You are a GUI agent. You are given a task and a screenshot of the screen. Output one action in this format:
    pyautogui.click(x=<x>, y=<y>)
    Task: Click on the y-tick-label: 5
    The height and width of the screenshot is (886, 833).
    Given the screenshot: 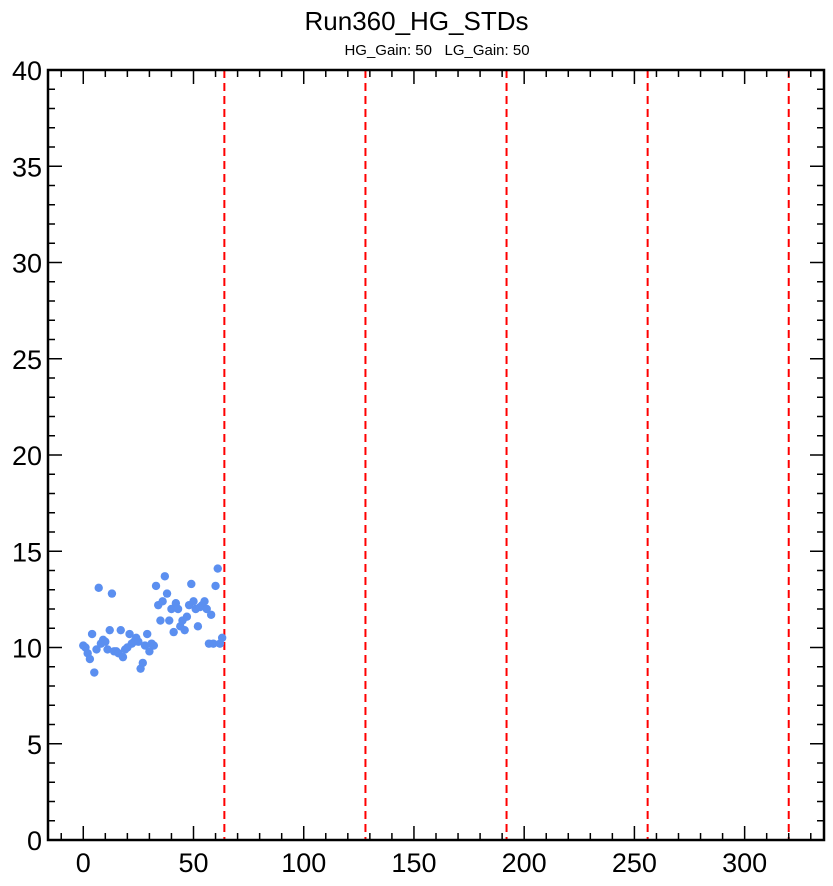 What is the action you would take?
    pyautogui.click(x=34, y=745)
    